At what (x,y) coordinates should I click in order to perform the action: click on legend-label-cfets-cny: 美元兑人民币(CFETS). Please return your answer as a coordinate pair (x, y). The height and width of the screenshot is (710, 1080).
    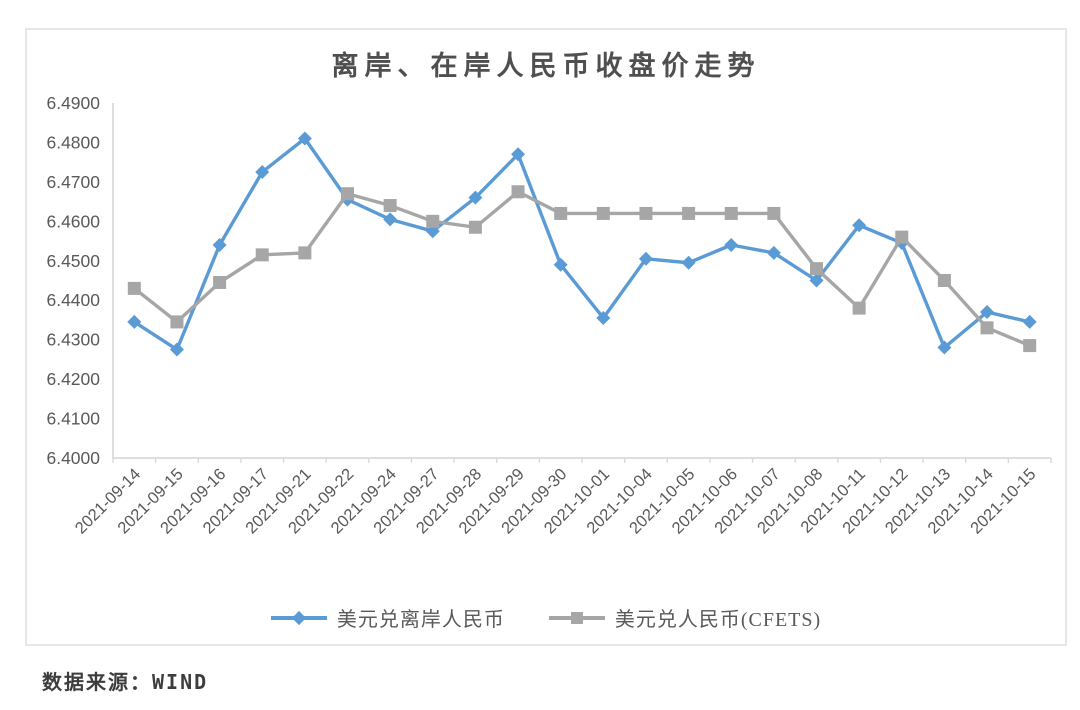
    Looking at the image, I should click on (718, 620).